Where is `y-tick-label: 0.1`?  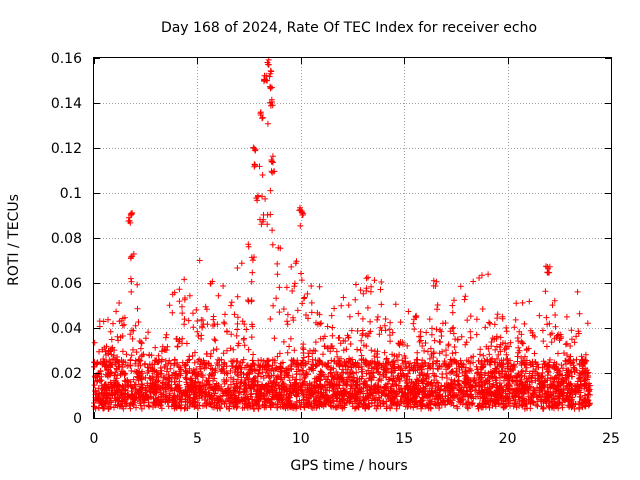 y-tick-label: 0.1 is located at coordinates (71, 194).